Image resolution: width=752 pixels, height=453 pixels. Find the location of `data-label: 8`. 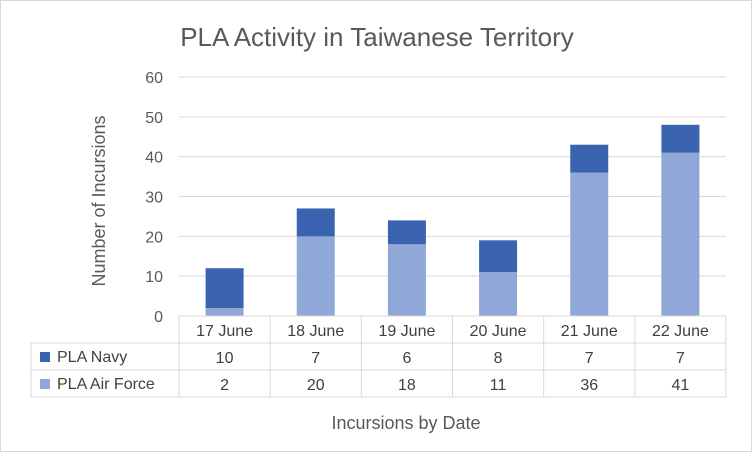

data-label: 8 is located at coordinates (498, 358).